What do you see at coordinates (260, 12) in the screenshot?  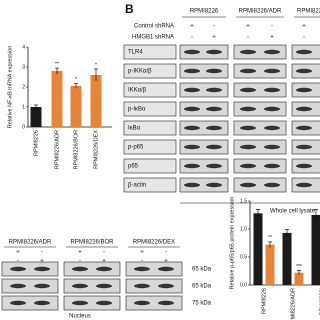 I see `group-label: RPMI8226/ADR` at bounding box center [260, 12].